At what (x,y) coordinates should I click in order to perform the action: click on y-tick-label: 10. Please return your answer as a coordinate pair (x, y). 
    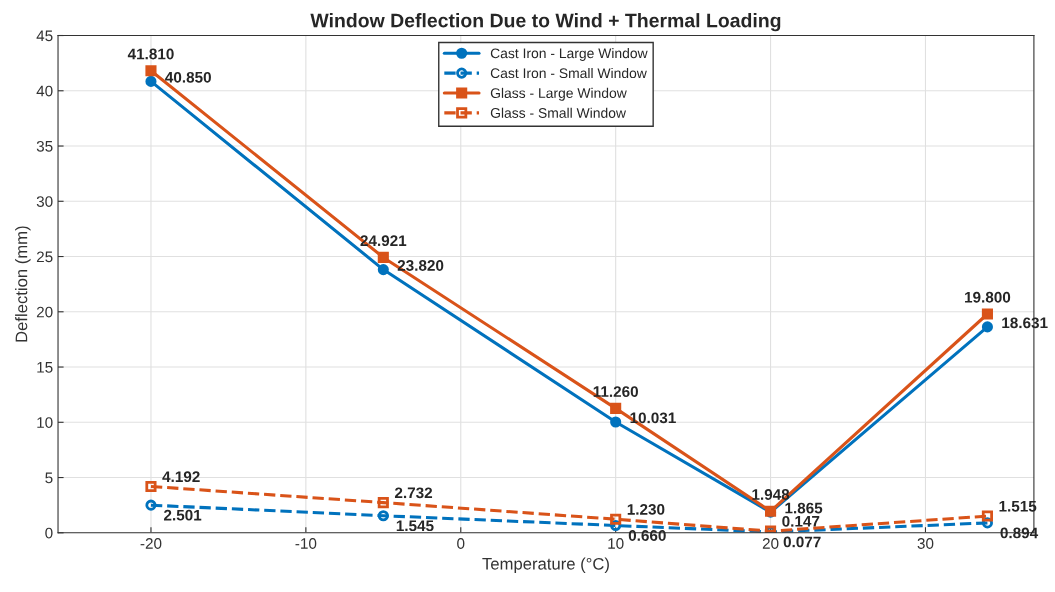
    Looking at the image, I should click on (45, 422).